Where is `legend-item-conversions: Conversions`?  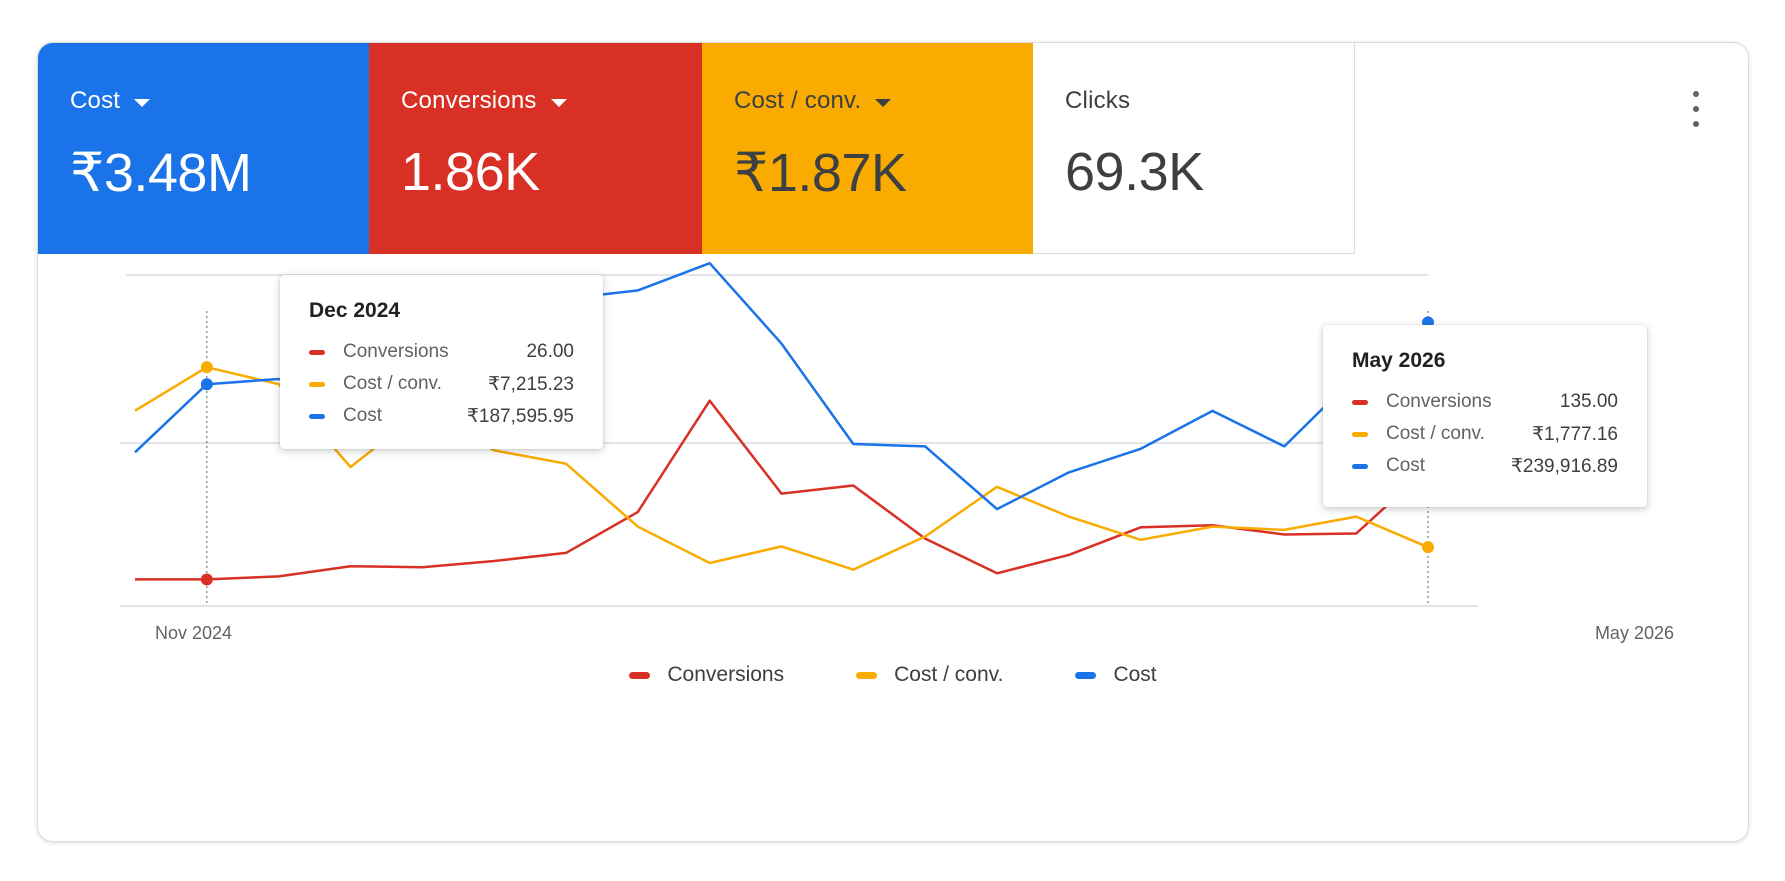
legend-item-conversions: Conversions is located at coordinates (706, 675).